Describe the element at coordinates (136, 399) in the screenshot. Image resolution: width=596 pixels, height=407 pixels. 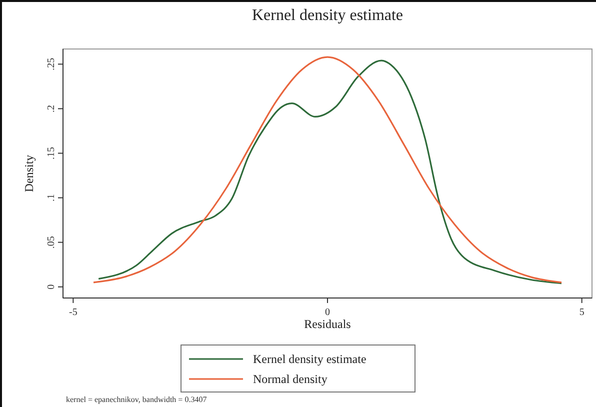
I see `text: kernel = epanechnikov, bandwidth = 0.3407` at that location.